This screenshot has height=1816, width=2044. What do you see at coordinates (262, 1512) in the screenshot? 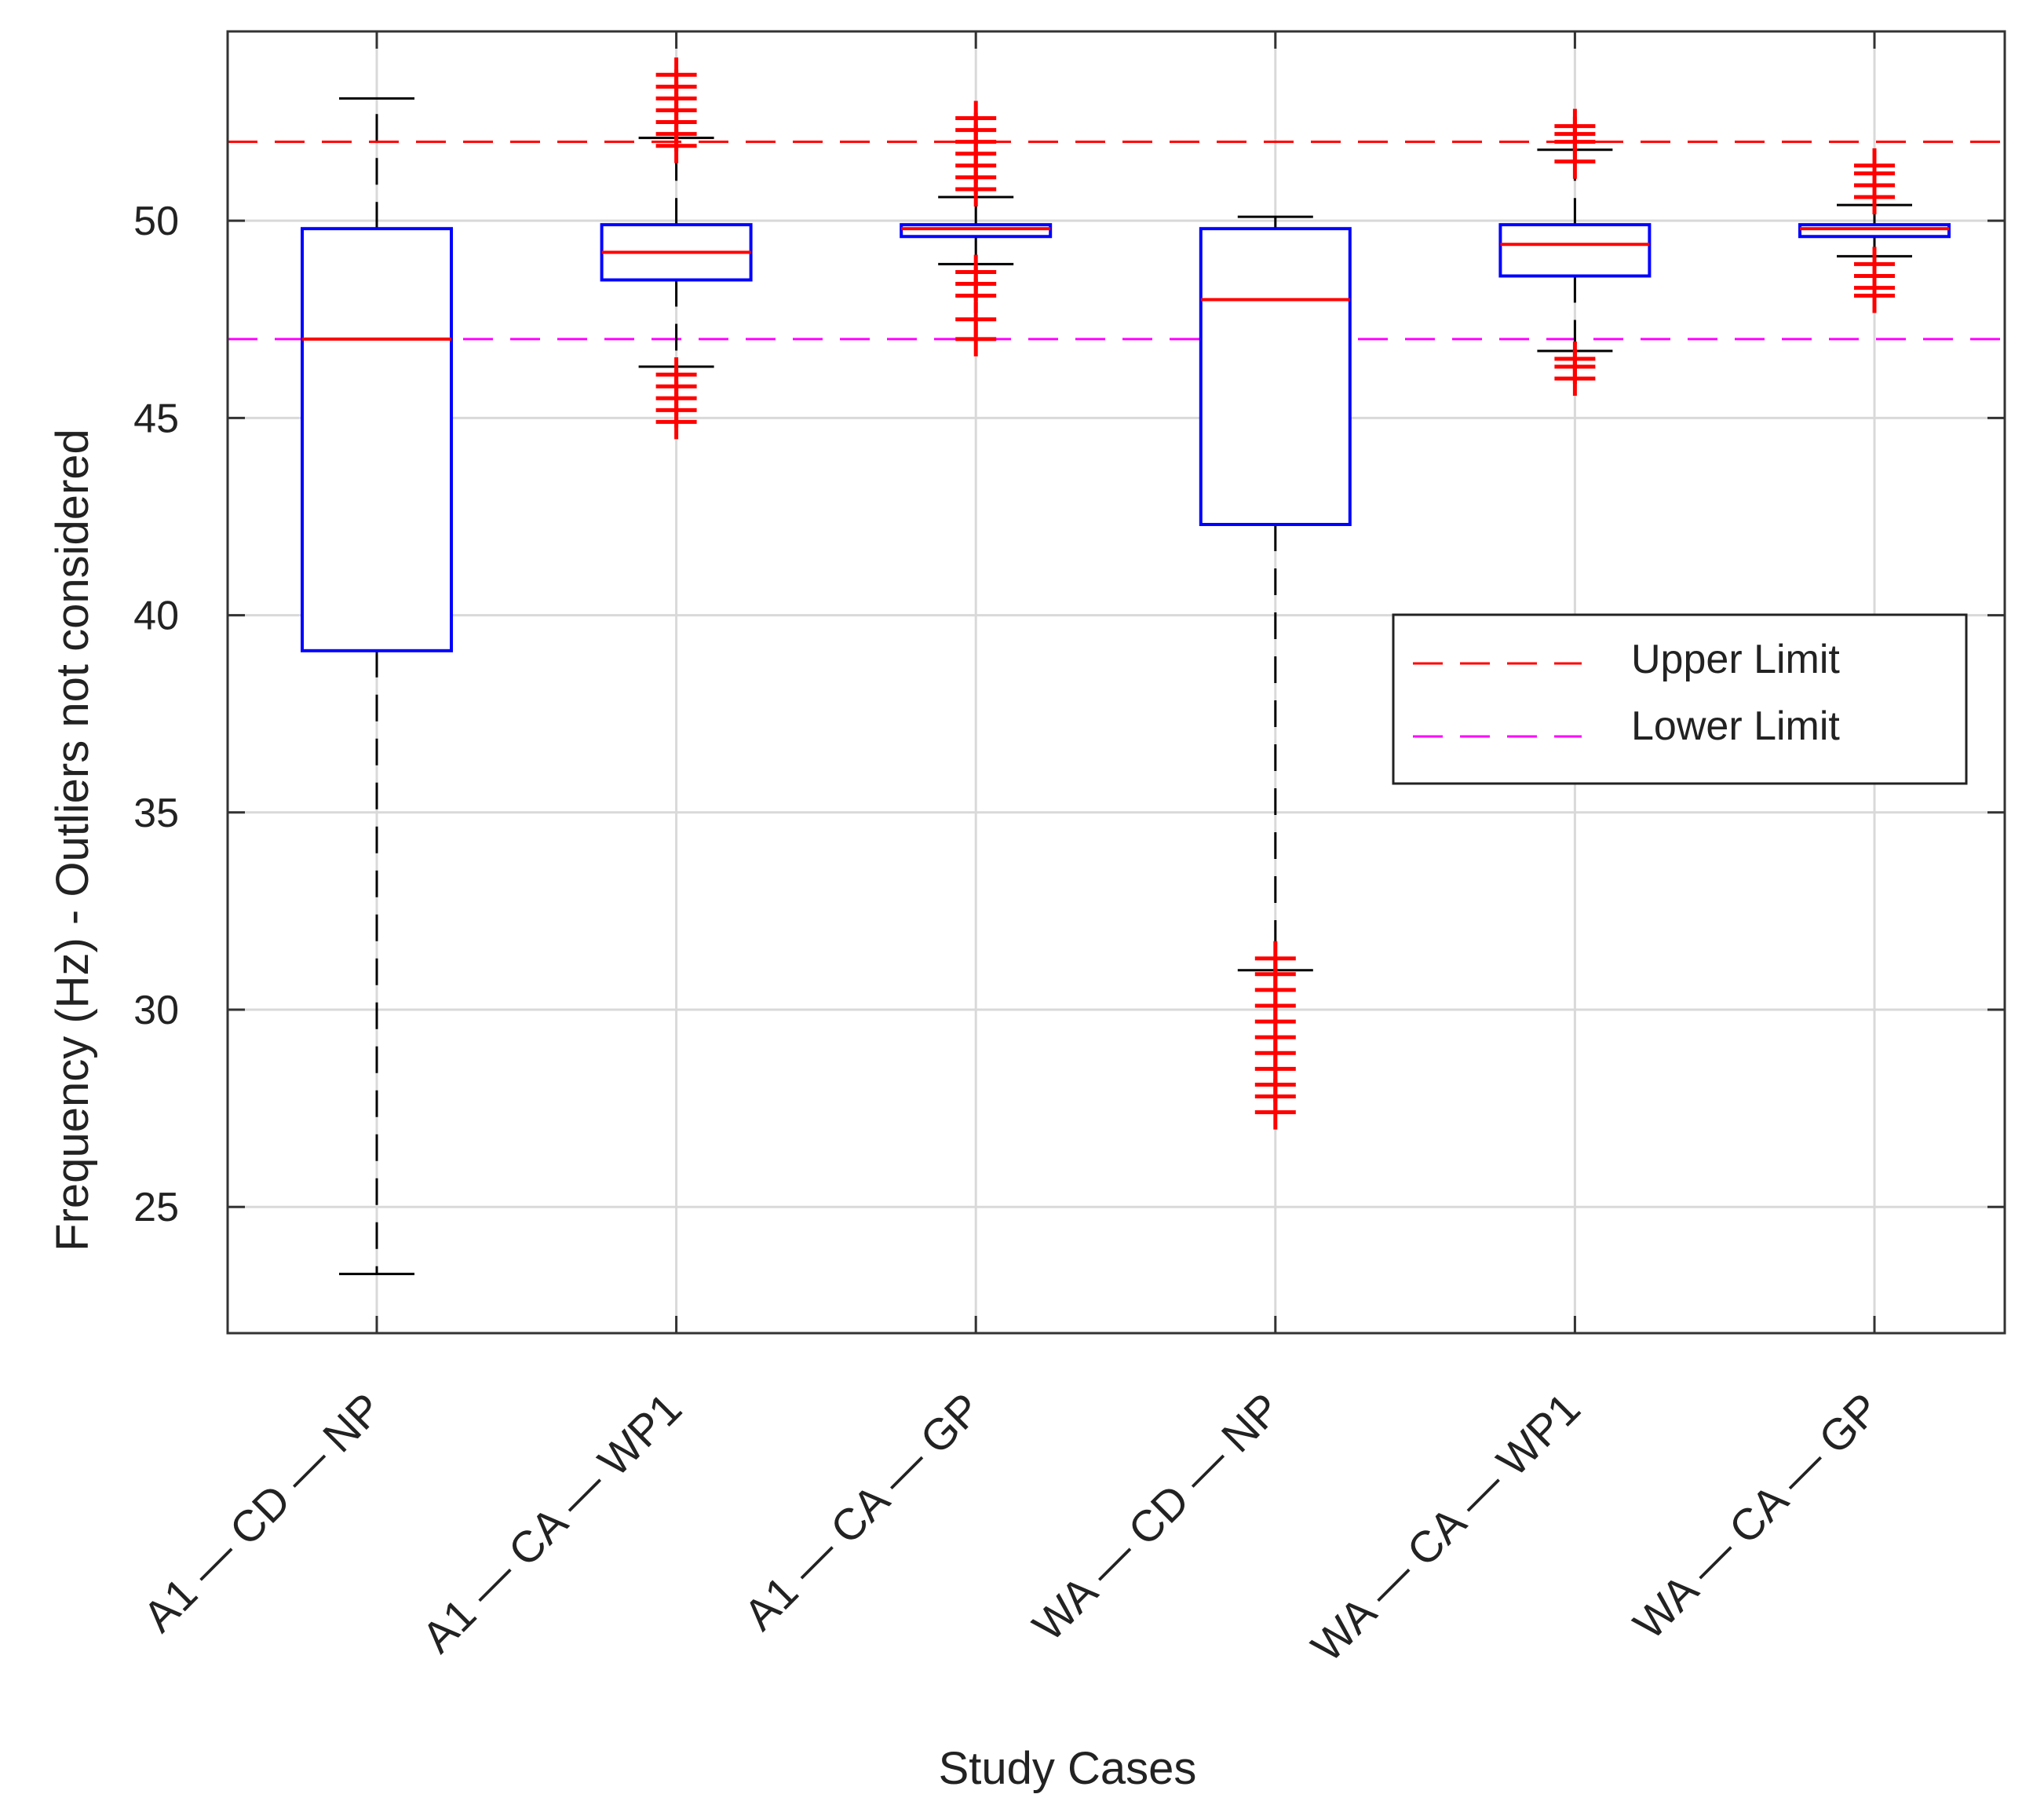
I see `x-tick-label: A1 — CD — NP` at bounding box center [262, 1512].